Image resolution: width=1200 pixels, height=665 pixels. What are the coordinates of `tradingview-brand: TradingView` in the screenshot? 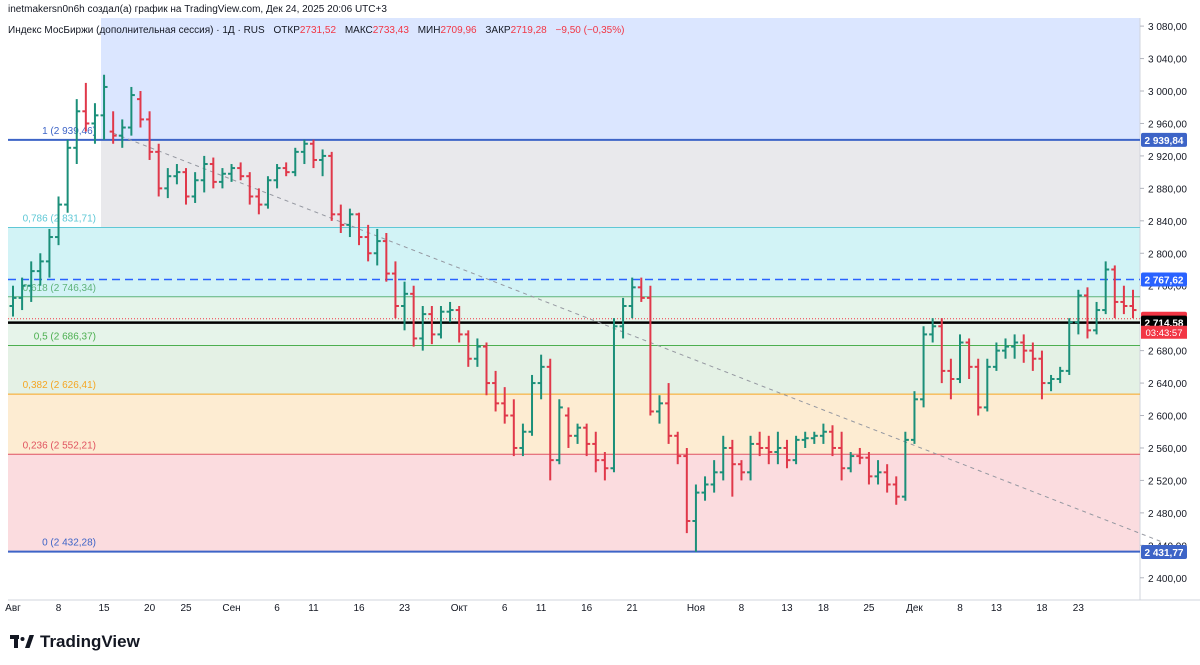 It's located at (90, 641).